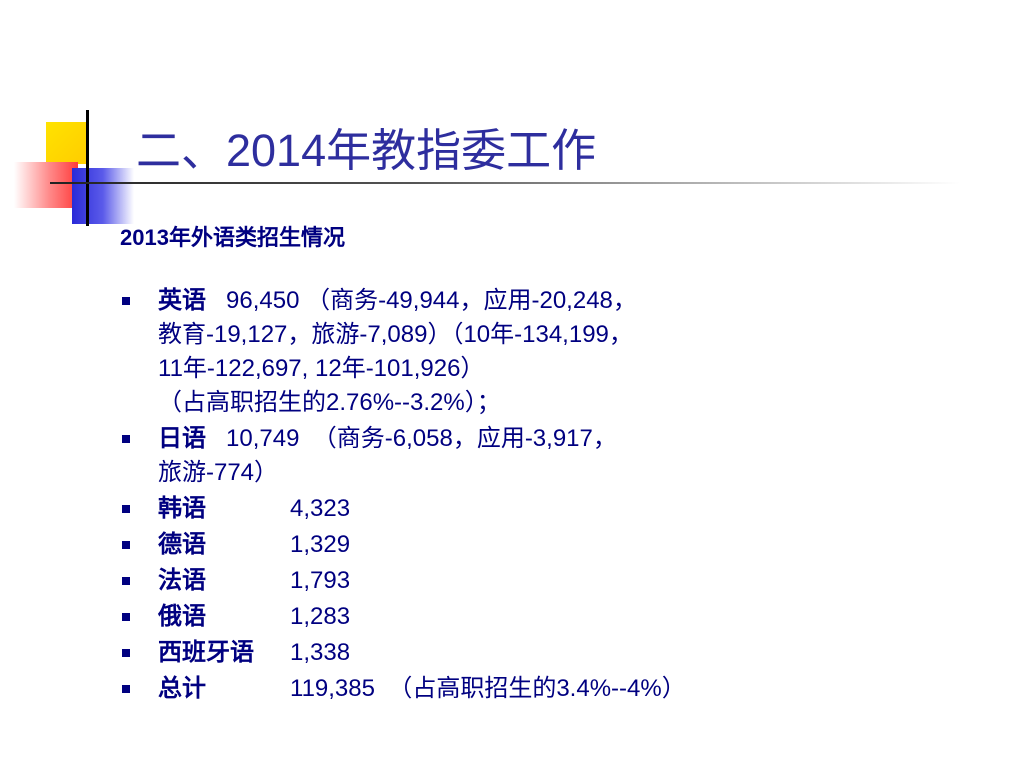 This screenshot has width=1024, height=768. I want to click on list-item-korean: 韩语 4,323, so click(560, 509).